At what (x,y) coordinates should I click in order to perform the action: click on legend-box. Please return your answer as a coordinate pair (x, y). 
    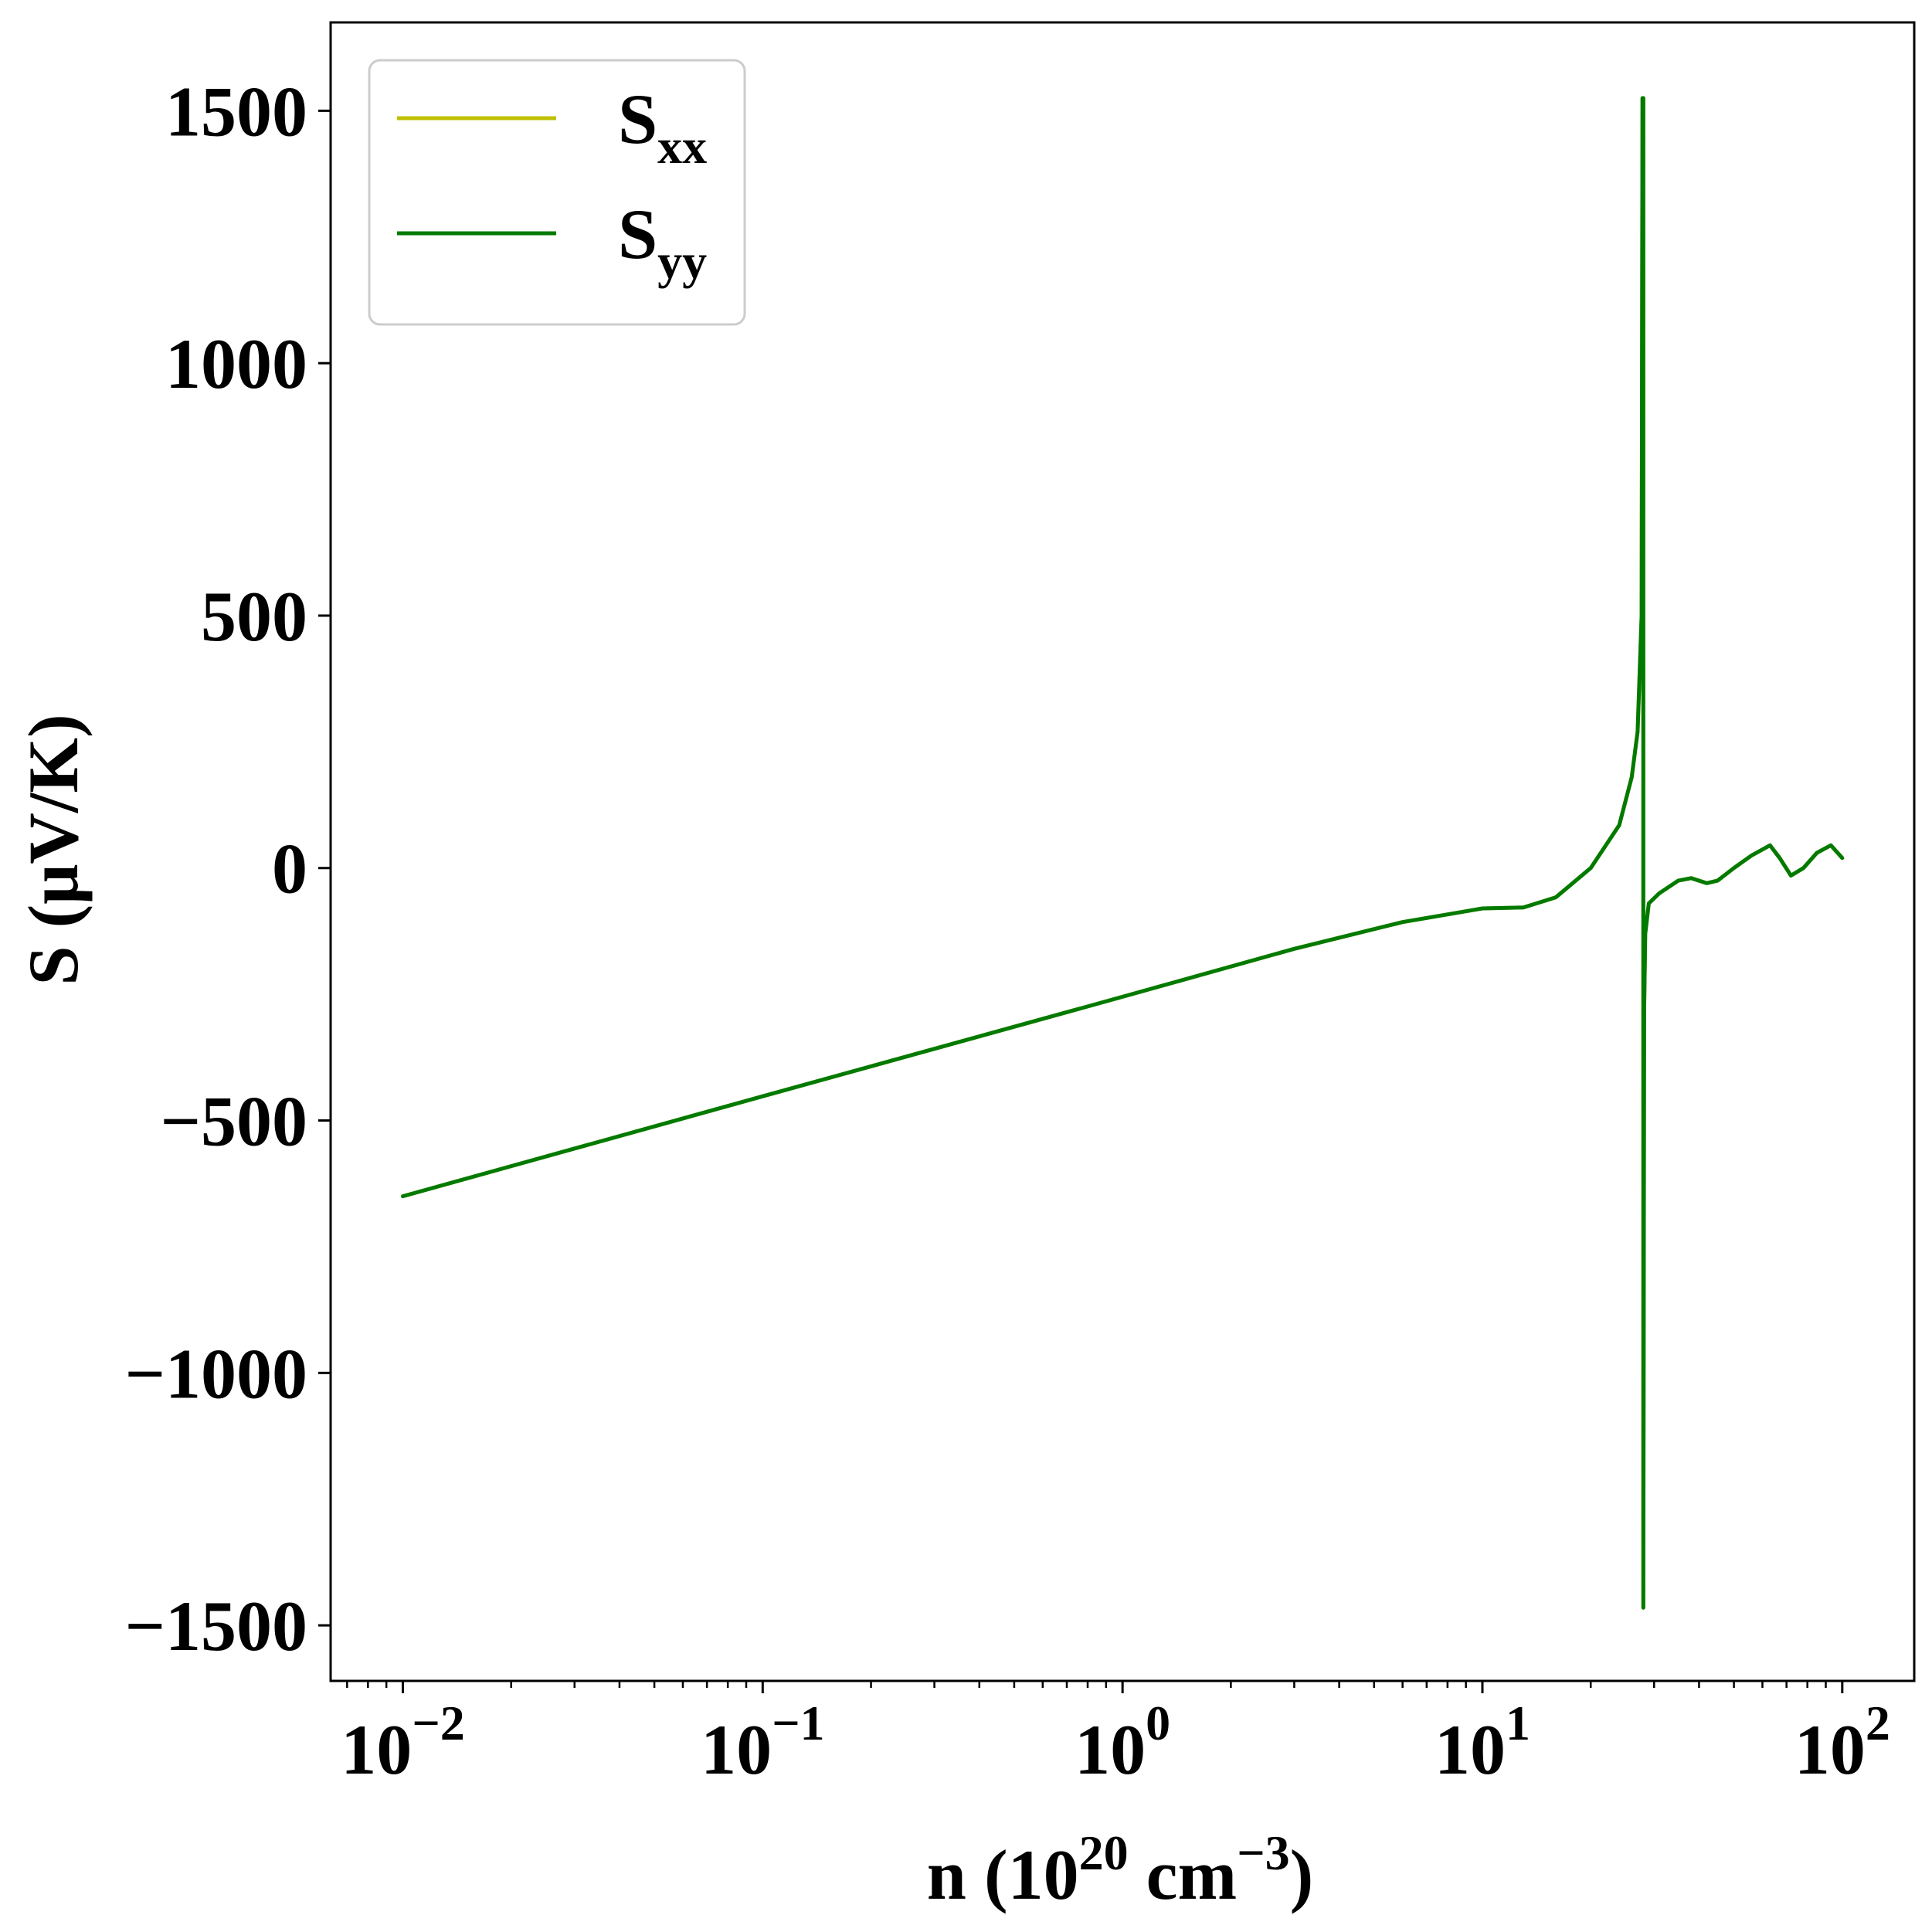
    Looking at the image, I should click on (557, 192).